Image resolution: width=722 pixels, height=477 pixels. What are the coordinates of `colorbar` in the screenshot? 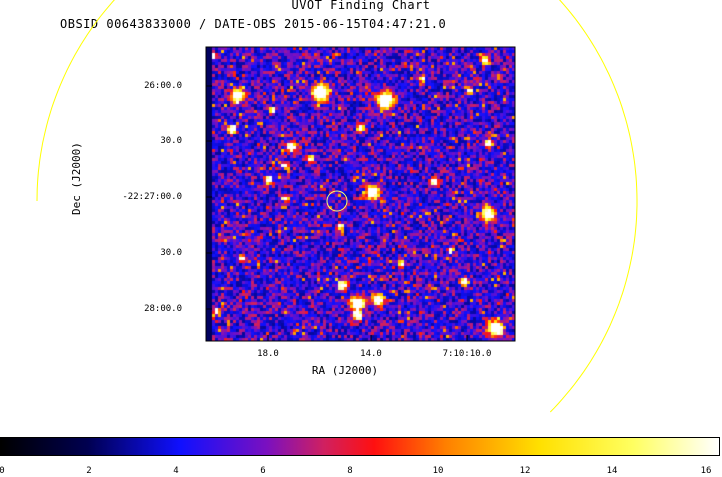 It's located at (360, 446).